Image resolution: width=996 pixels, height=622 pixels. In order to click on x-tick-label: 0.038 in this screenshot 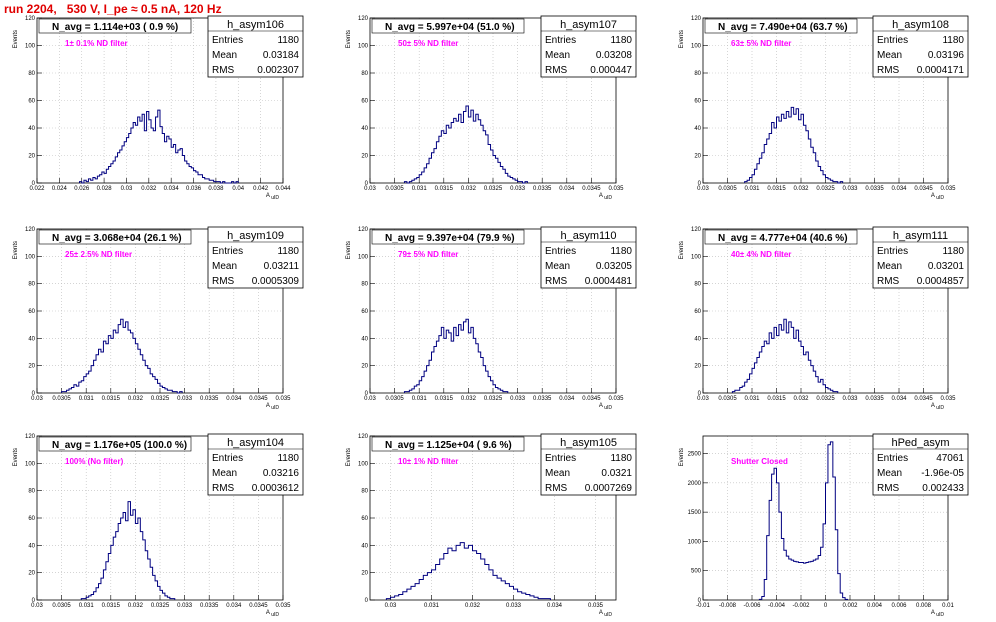, I will do `click(216, 189)`.